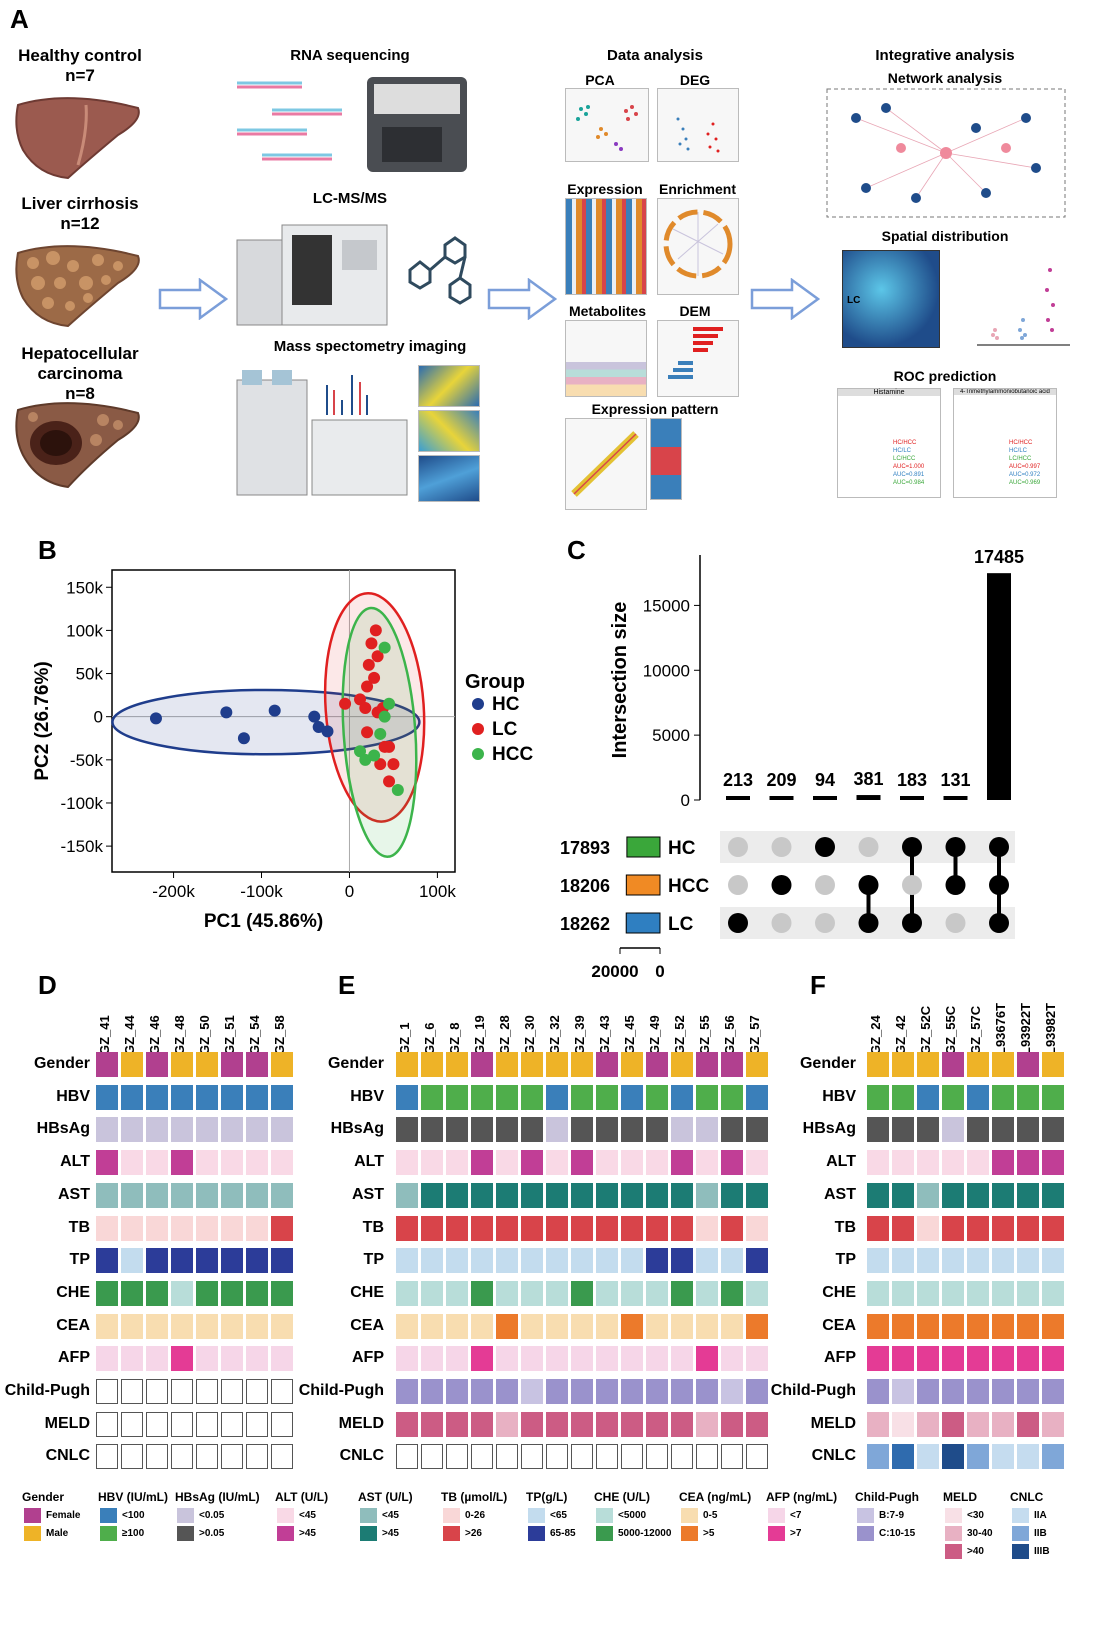 This screenshot has width=1117, height=1637. What do you see at coordinates (980, 1533) in the screenshot?
I see `legend-item-label: 30-40` at bounding box center [980, 1533].